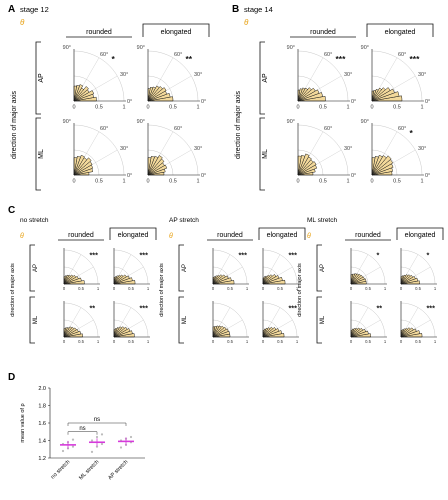 The width and height of the screenshot is (448, 500). Describe the element at coordinates (42, 407) in the screenshot. I see `y-tick-label: 1.8` at that location.